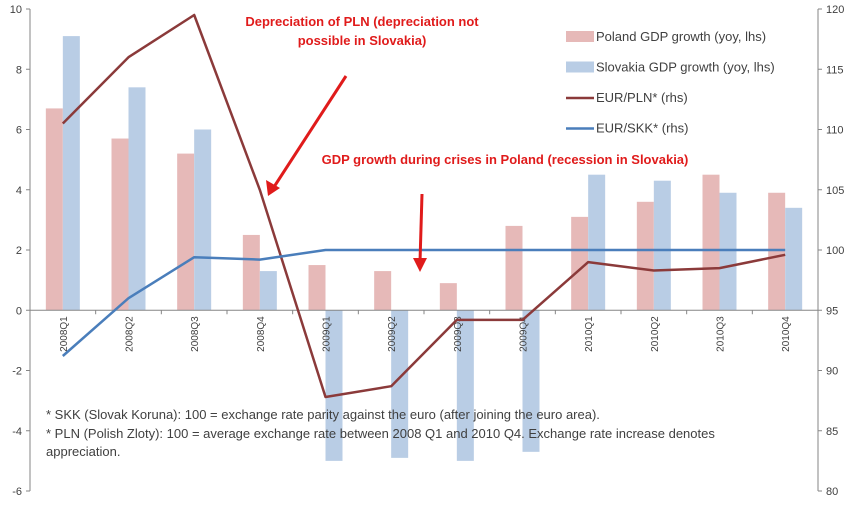 The width and height of the screenshot is (862, 514). What do you see at coordinates (392, 334) in the screenshot?
I see `x-tick-label-2009Q2: 2009Q2` at bounding box center [392, 334].